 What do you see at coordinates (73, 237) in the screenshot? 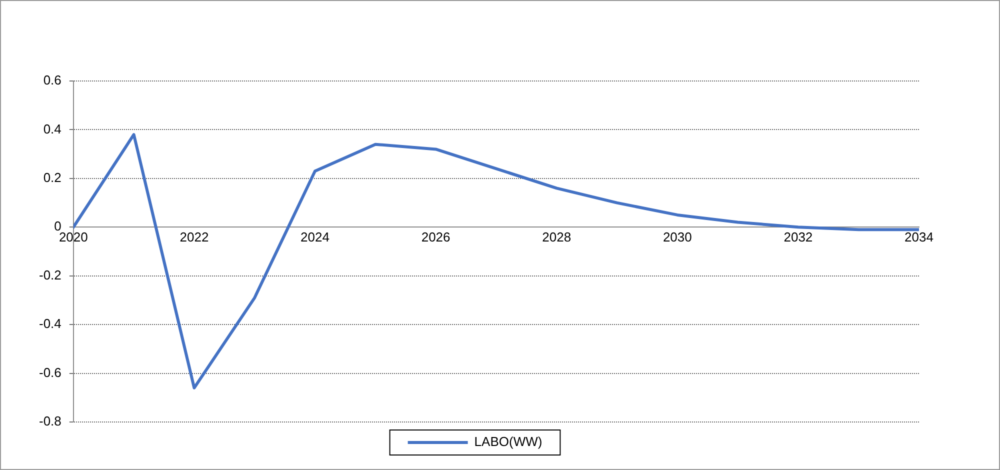
I see `x-tick-label: 2020` at bounding box center [73, 237].